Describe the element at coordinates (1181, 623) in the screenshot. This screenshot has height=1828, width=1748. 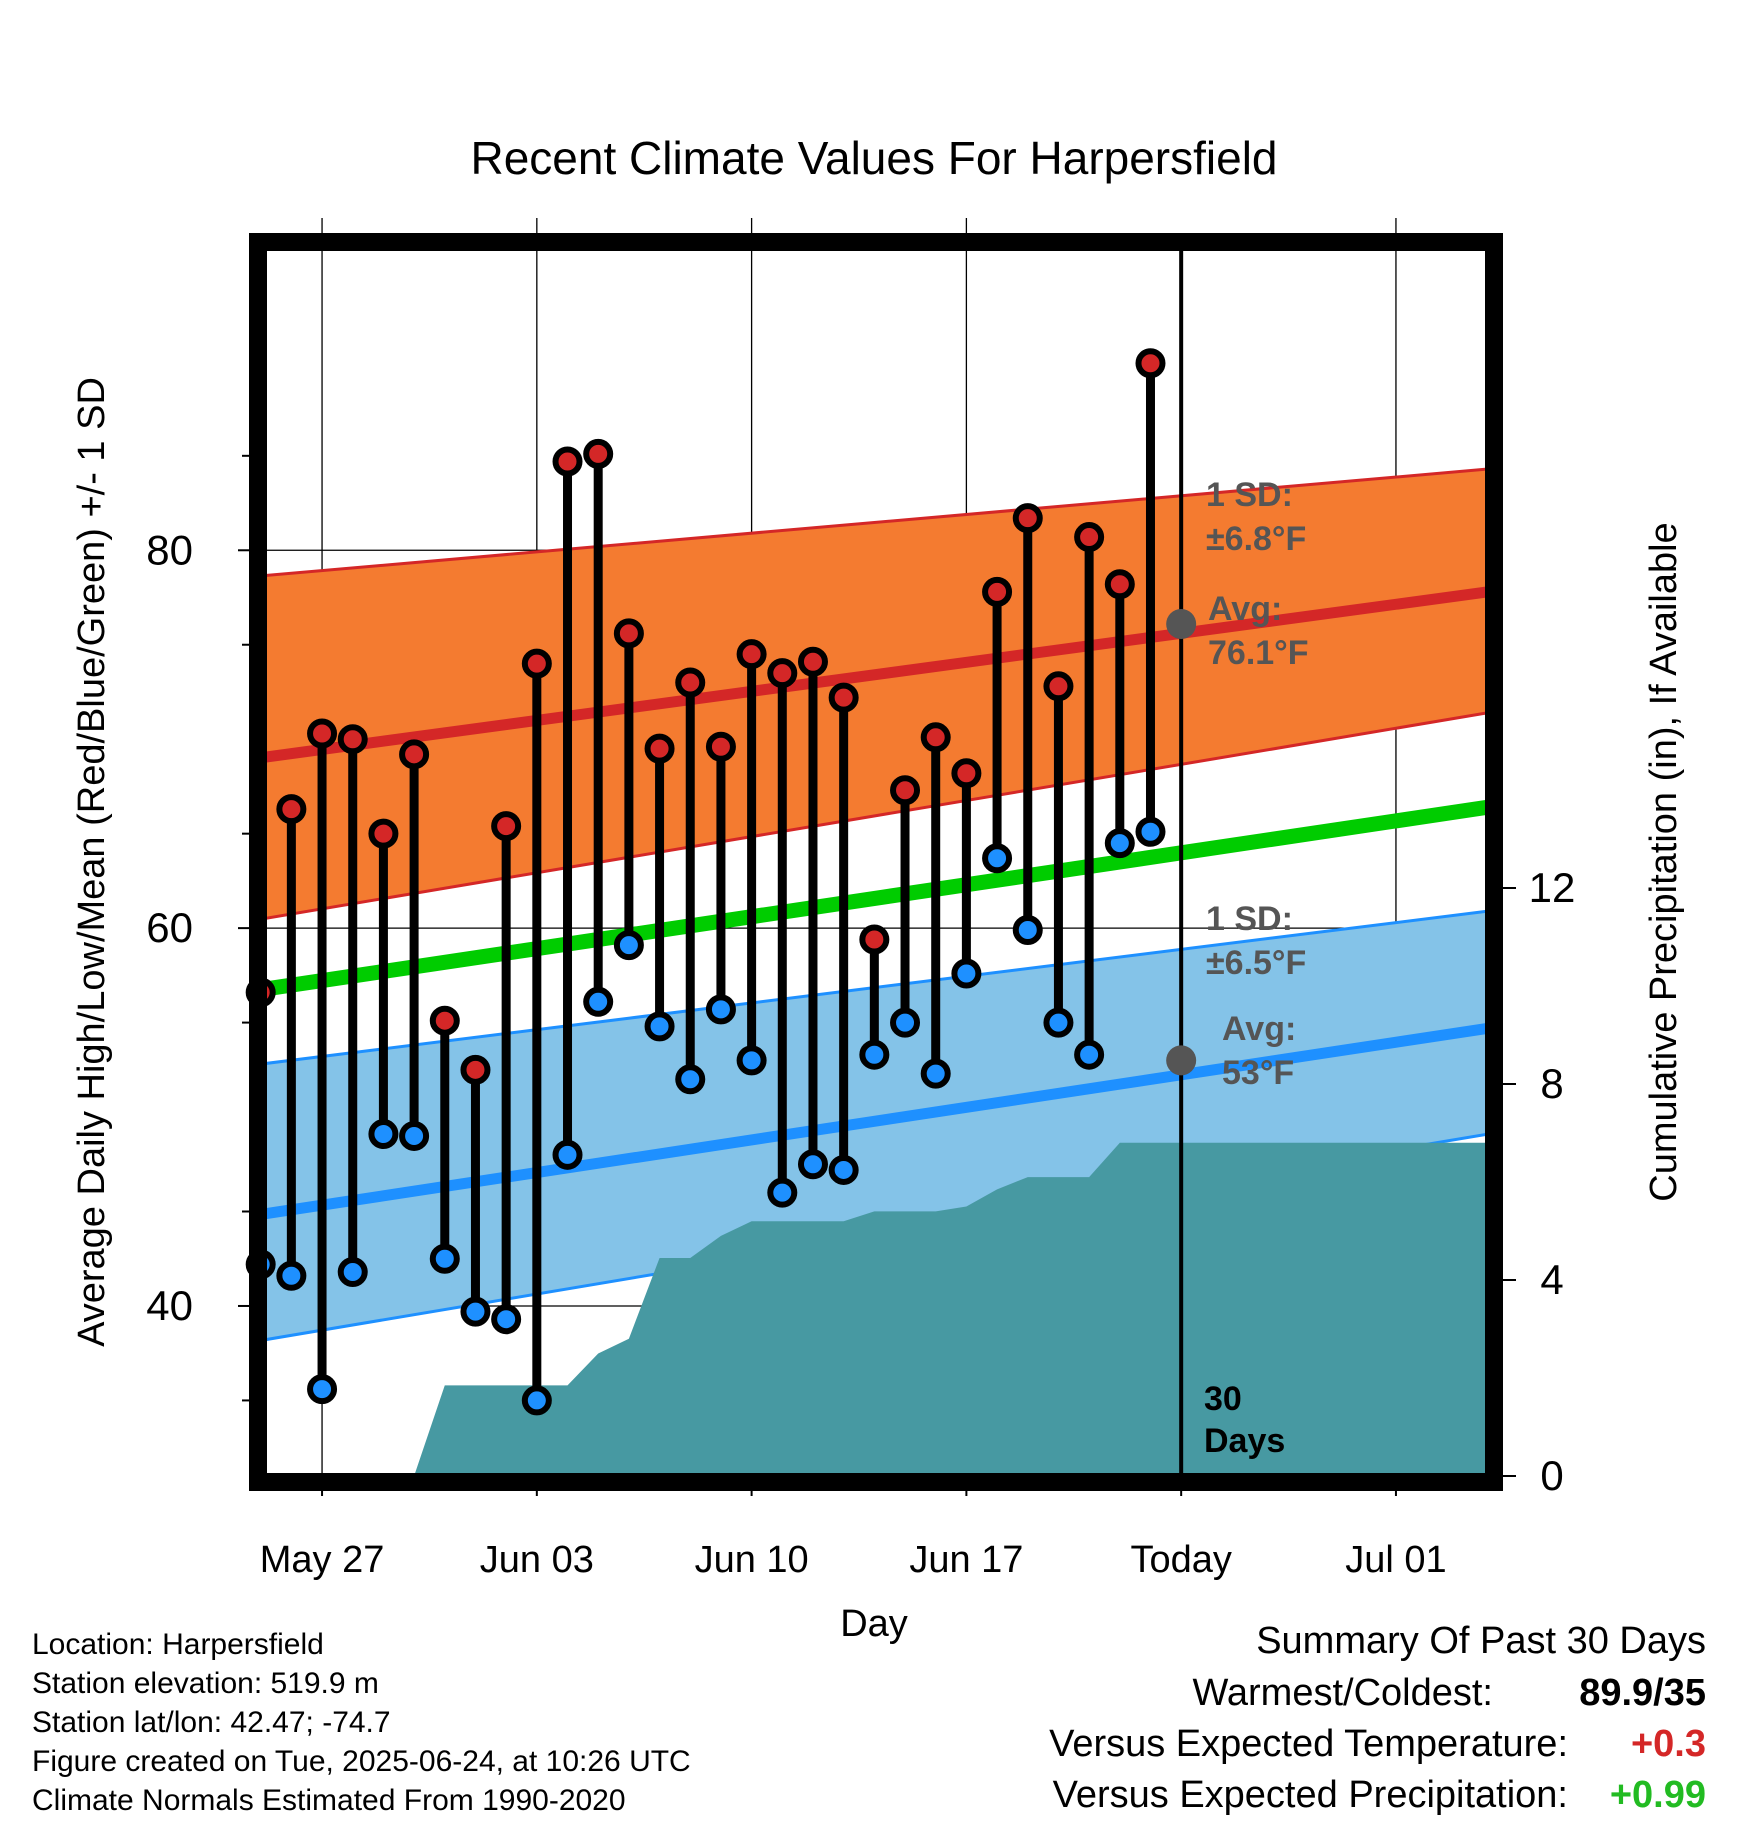
I see `high-avg-today-marker` at that location.